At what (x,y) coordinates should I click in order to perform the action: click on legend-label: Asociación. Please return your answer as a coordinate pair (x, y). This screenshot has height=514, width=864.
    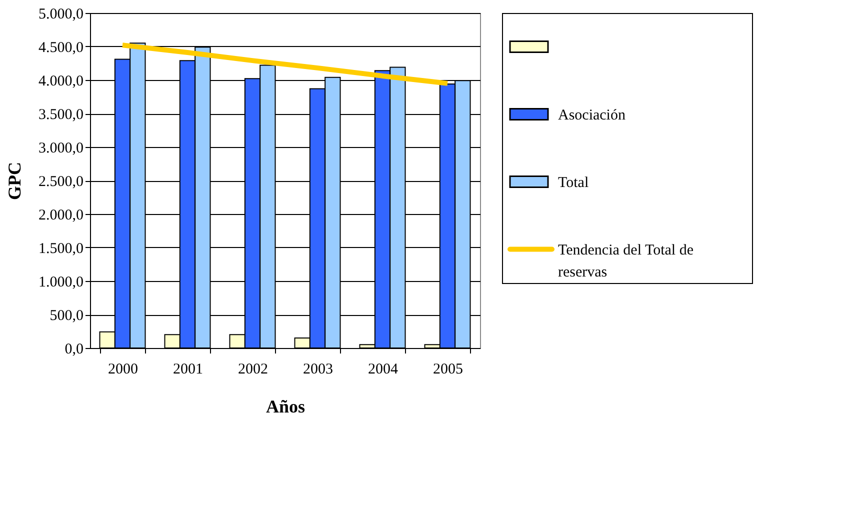
    Looking at the image, I should click on (592, 115).